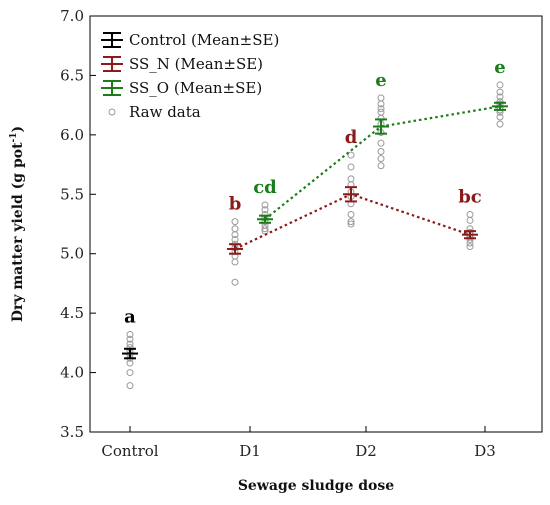  What do you see at coordinates (72, 254) in the screenshot?
I see `y-tick-label: 5.0` at bounding box center [72, 254].